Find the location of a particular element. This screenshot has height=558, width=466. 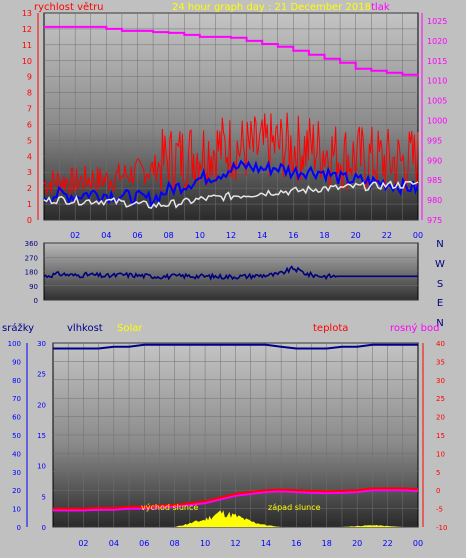

rain-axis-ticks: 0 5 10 15 20 25 30 is located at coordinates (41, 436).